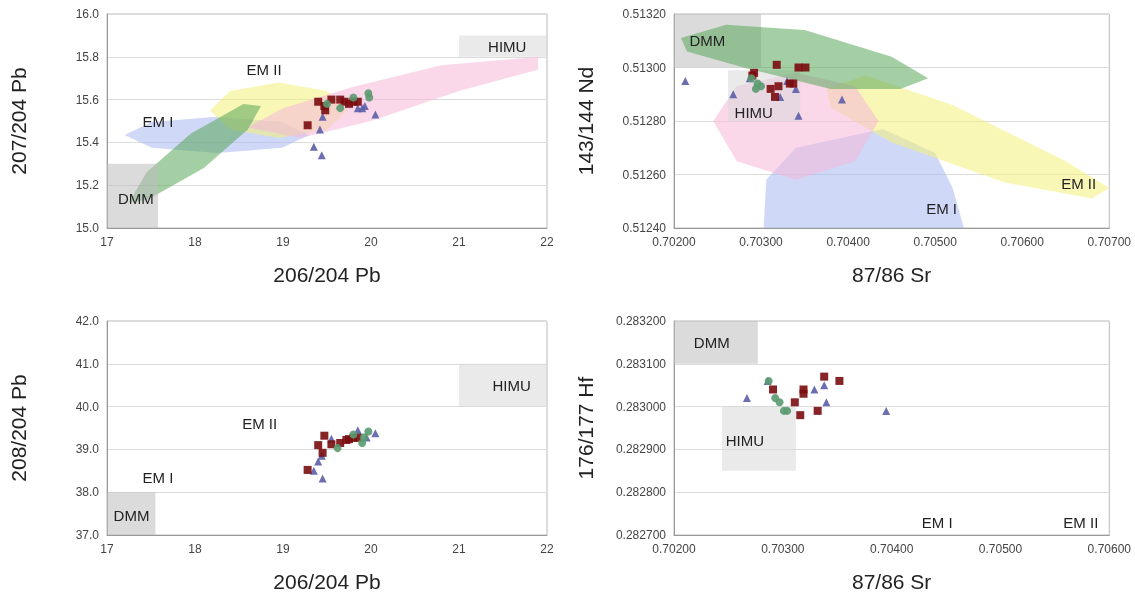  What do you see at coordinates (87, 228) in the screenshot?
I see `y-tick-label: 15.0` at bounding box center [87, 228].